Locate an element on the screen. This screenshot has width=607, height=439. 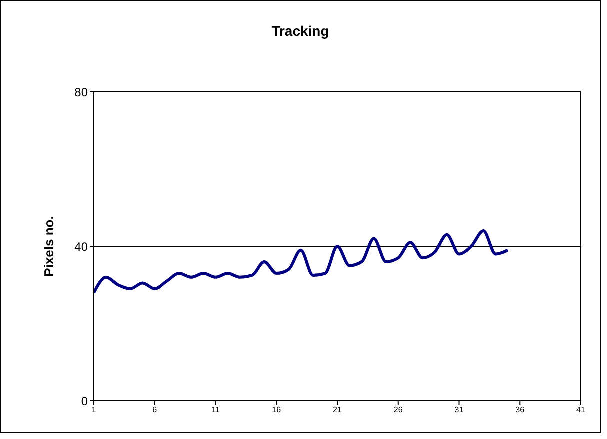
x-tick-label: 6 is located at coordinates (155, 410).